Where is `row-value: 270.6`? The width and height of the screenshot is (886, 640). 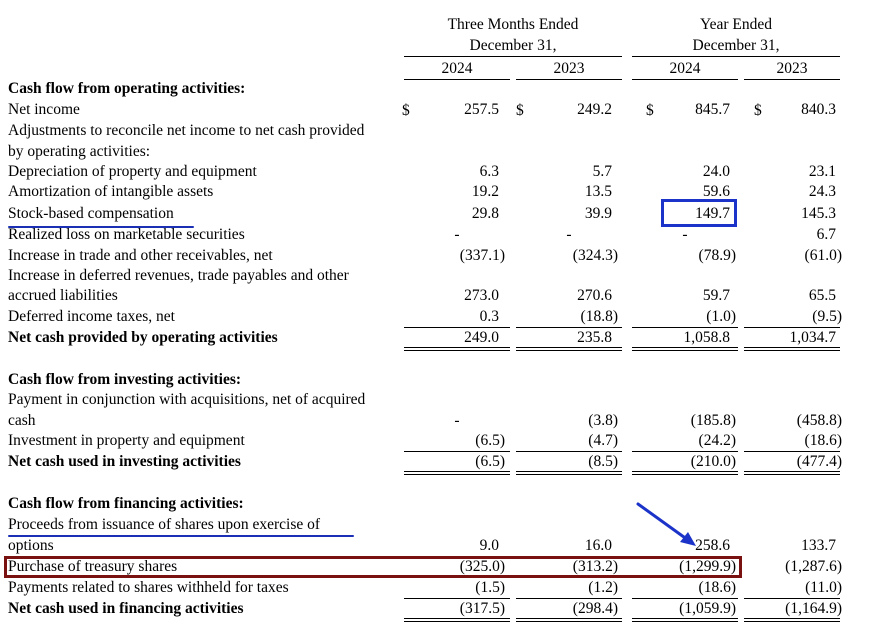
row-value: 270.6 is located at coordinates (594, 295).